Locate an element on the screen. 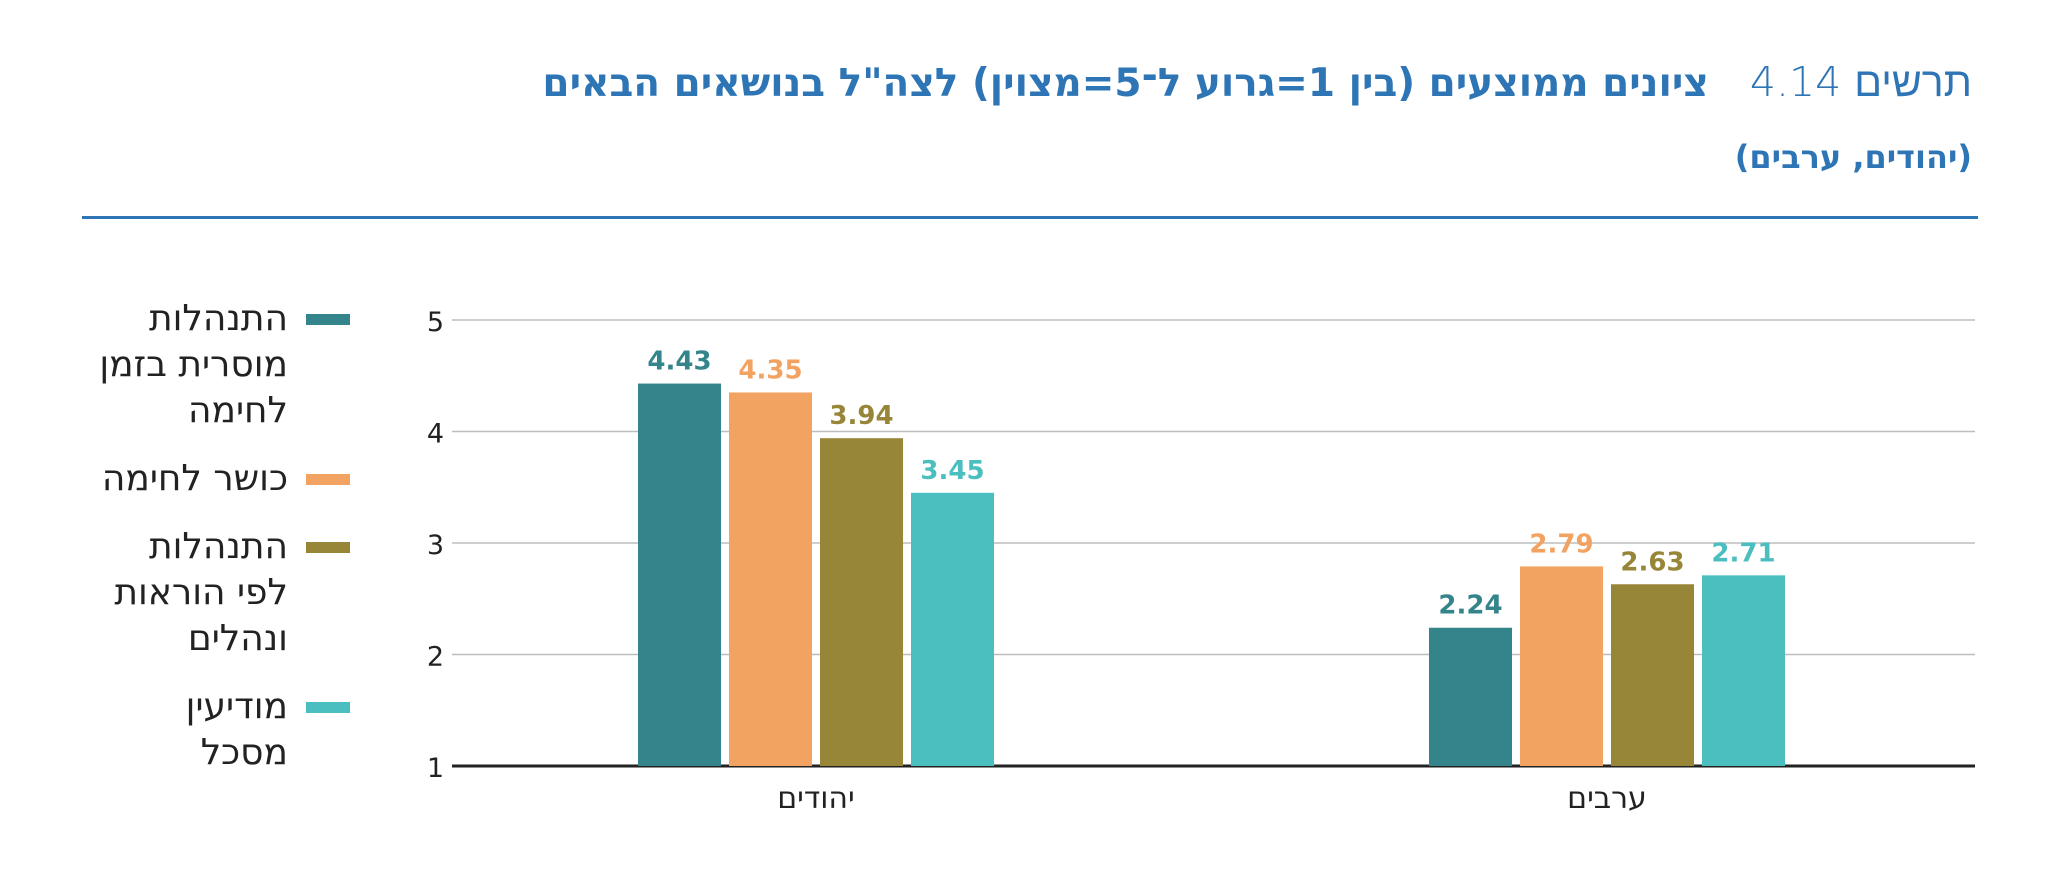 The width and height of the screenshot is (2060, 881). x-category-label: יהודים is located at coordinates (815, 798).